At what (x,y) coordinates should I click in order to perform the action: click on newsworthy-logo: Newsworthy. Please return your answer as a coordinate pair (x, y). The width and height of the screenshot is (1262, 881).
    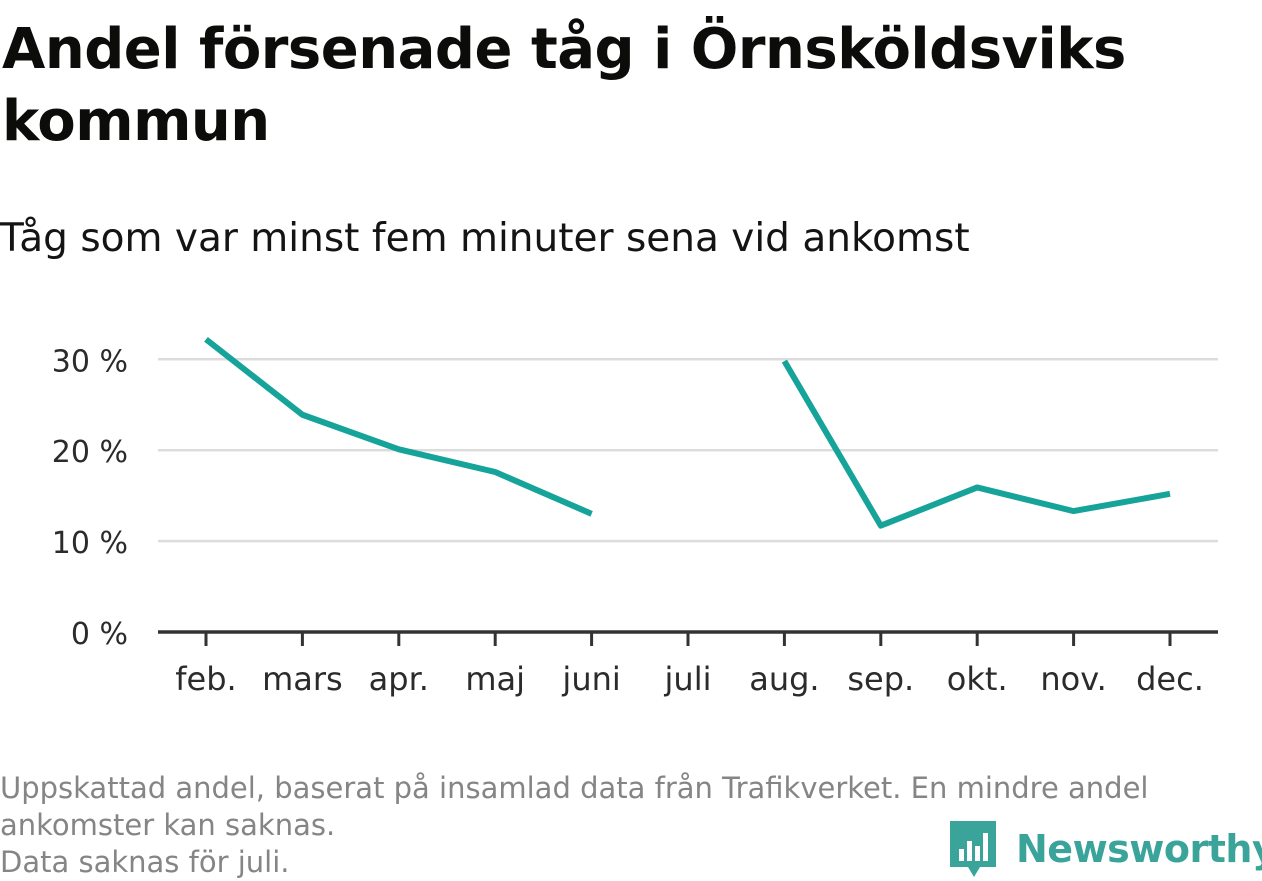
    Looking at the image, I should click on (1106, 849).